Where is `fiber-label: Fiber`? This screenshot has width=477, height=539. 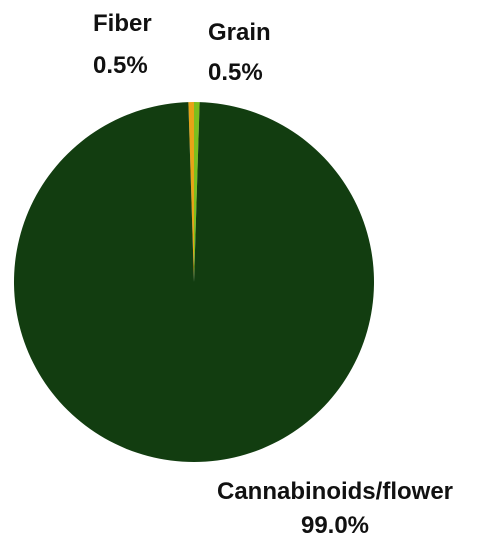 fiber-label: Fiber is located at coordinates (122, 23).